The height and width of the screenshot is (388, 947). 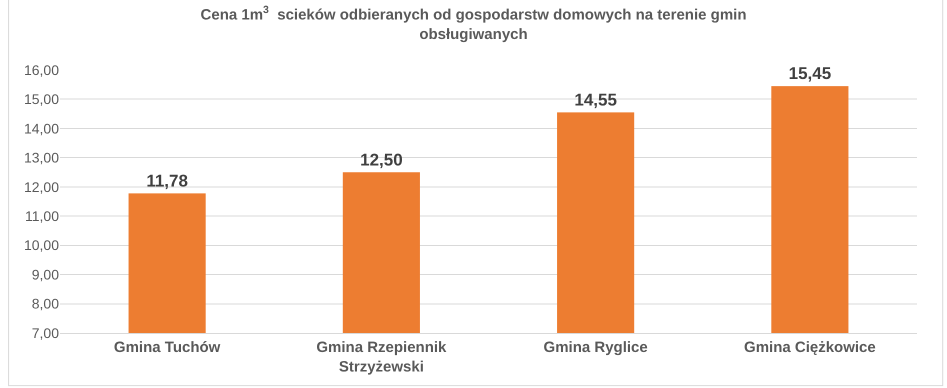 What do you see at coordinates (810, 347) in the screenshot?
I see `x-tick-label: Gmina Ciężkowice` at bounding box center [810, 347].